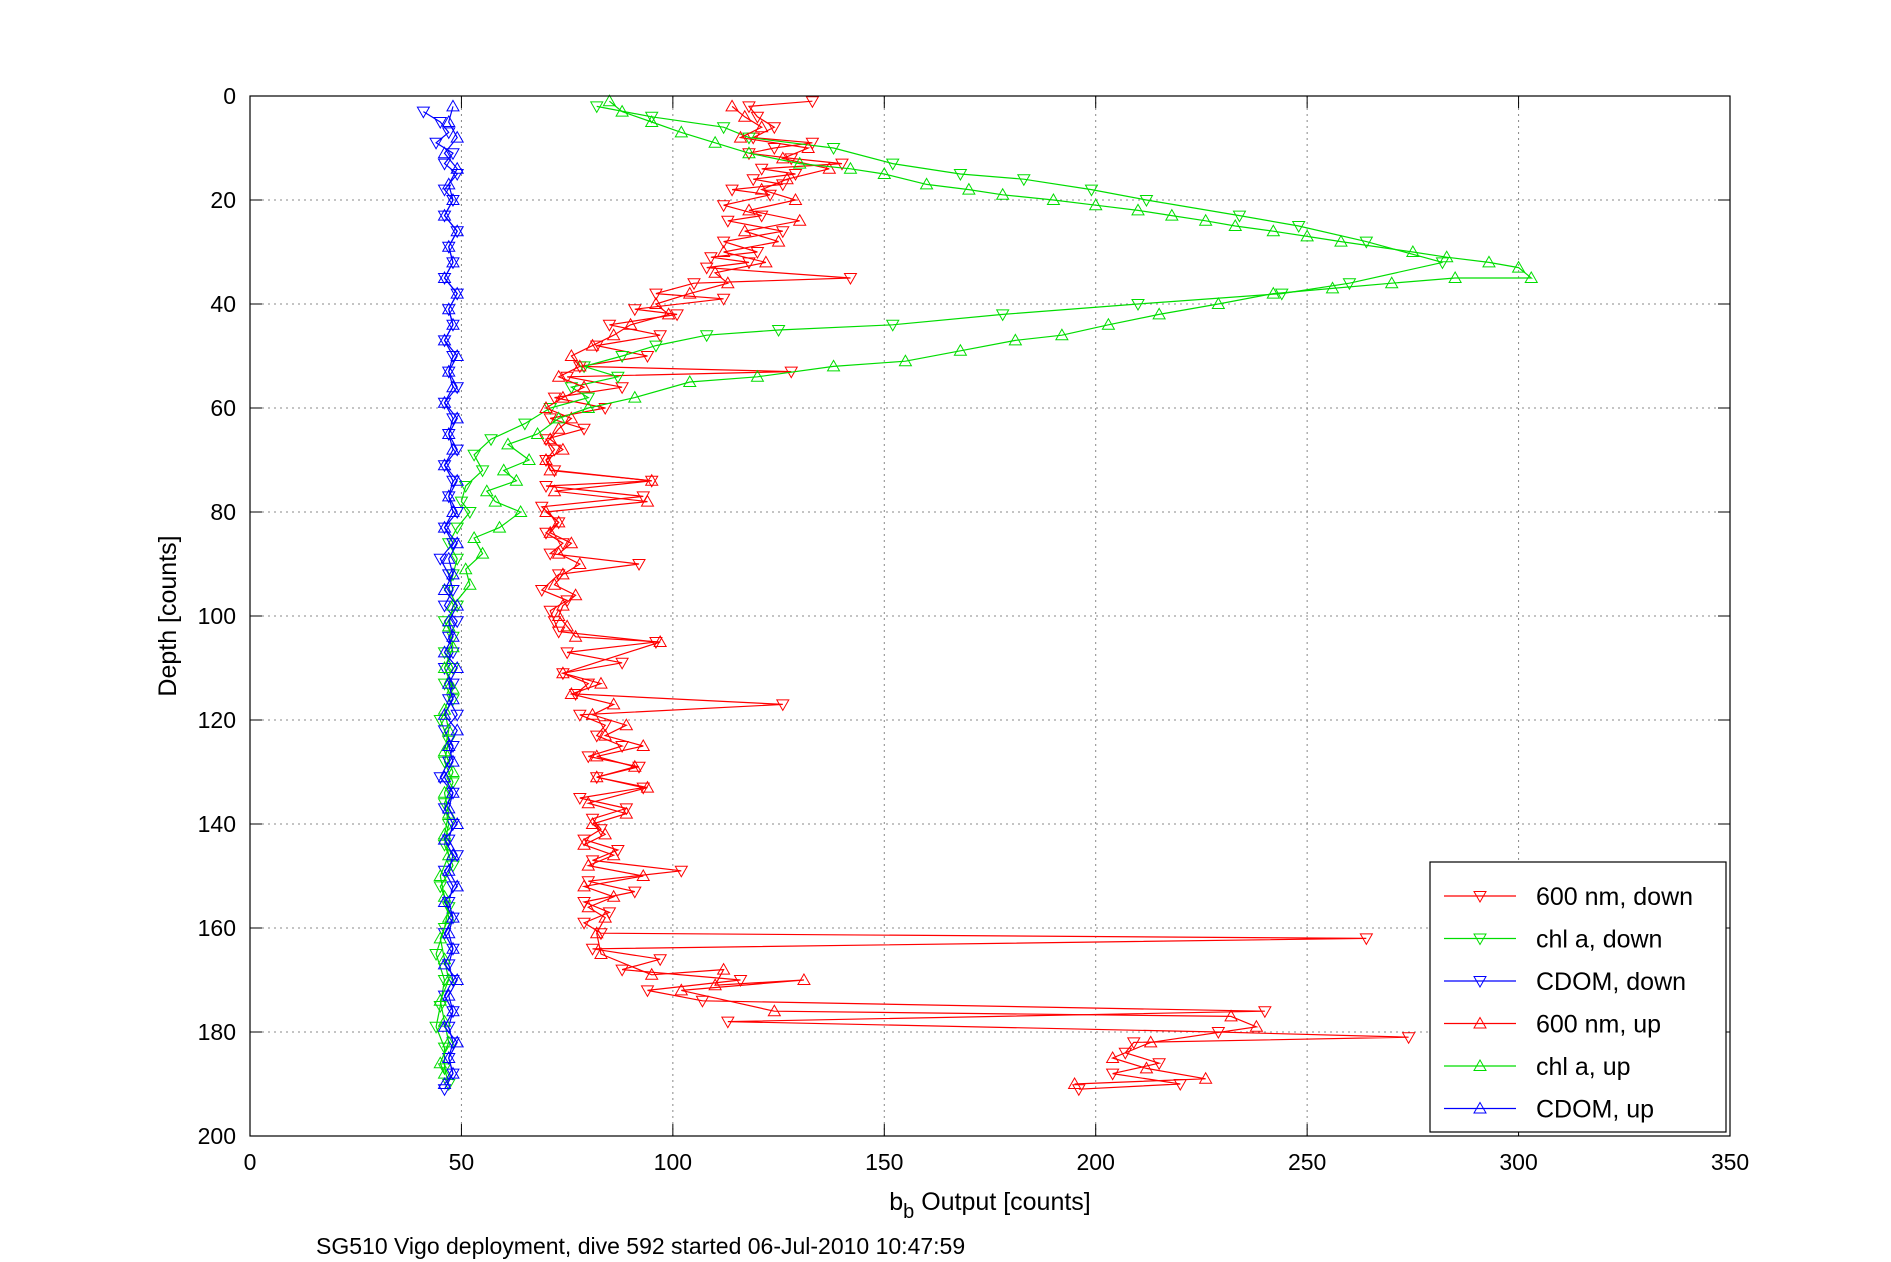  Describe the element at coordinates (223, 304) in the screenshot. I see `y-tick-label: 40` at that location.